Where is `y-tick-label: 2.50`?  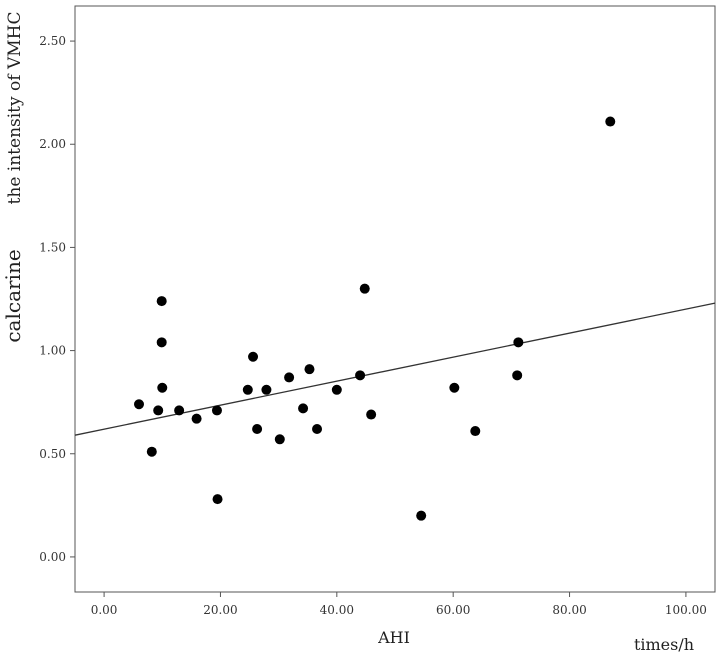
y-tick-label: 2.50 is located at coordinates (52, 41).